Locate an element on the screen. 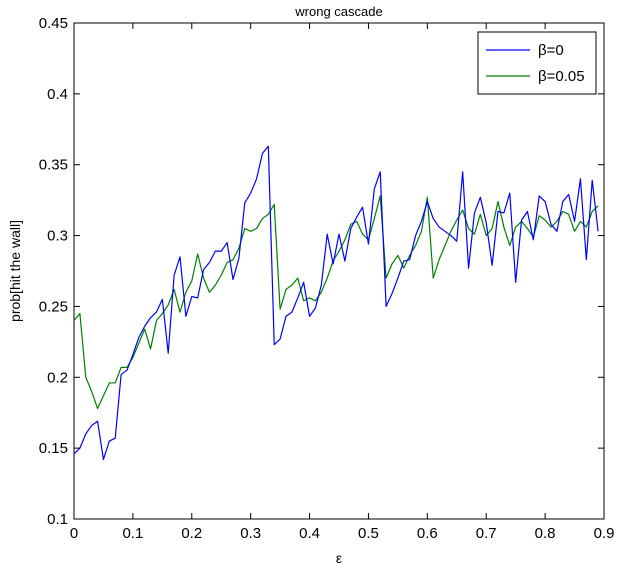 Image resolution: width=634 pixels, height=571 pixels. y-tick-label: 0.4 is located at coordinates (57, 94).